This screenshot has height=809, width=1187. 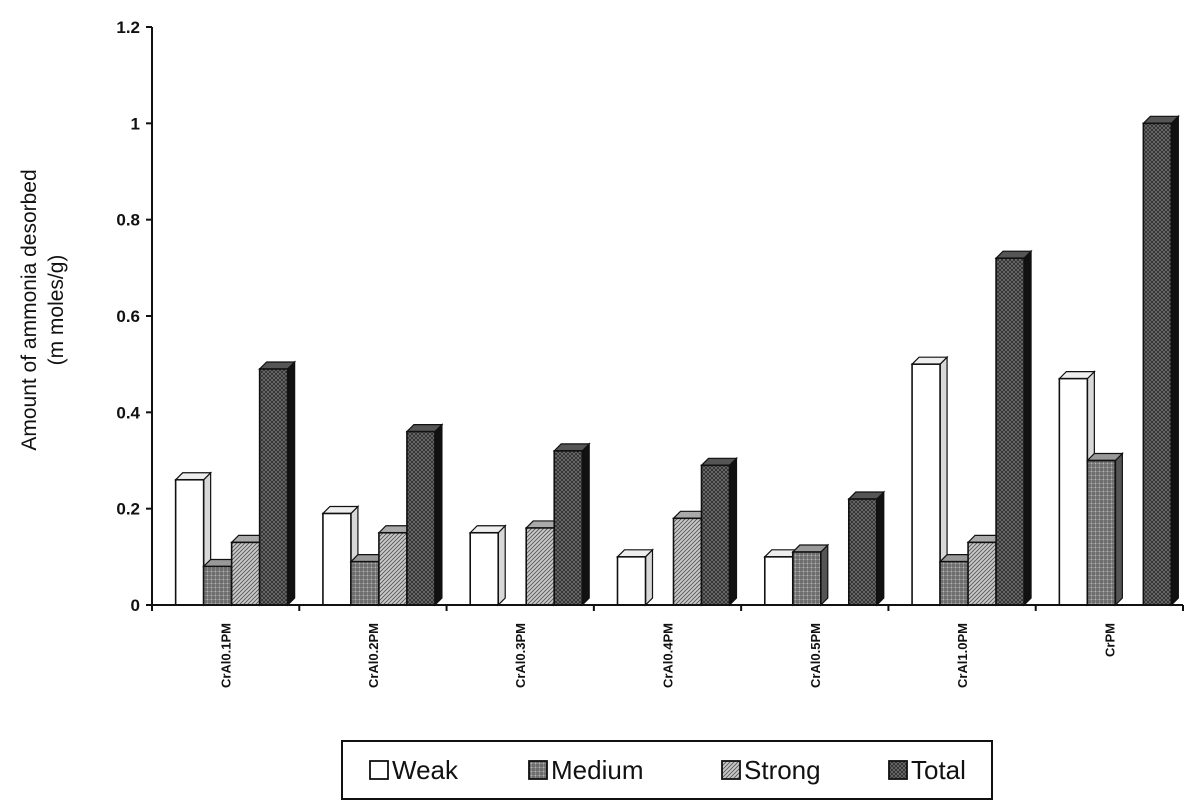 What do you see at coordinates (128, 316) in the screenshot?
I see `y-tick-label: 0.6` at bounding box center [128, 316].